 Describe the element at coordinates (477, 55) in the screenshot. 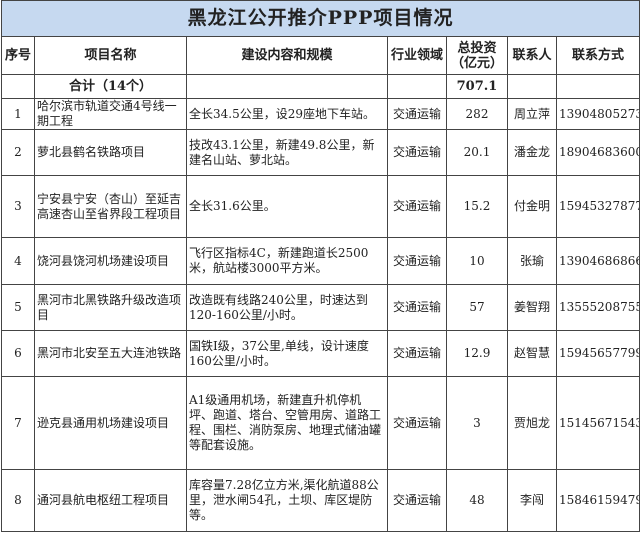

I see `header-investment: 总投资（亿元）` at that location.